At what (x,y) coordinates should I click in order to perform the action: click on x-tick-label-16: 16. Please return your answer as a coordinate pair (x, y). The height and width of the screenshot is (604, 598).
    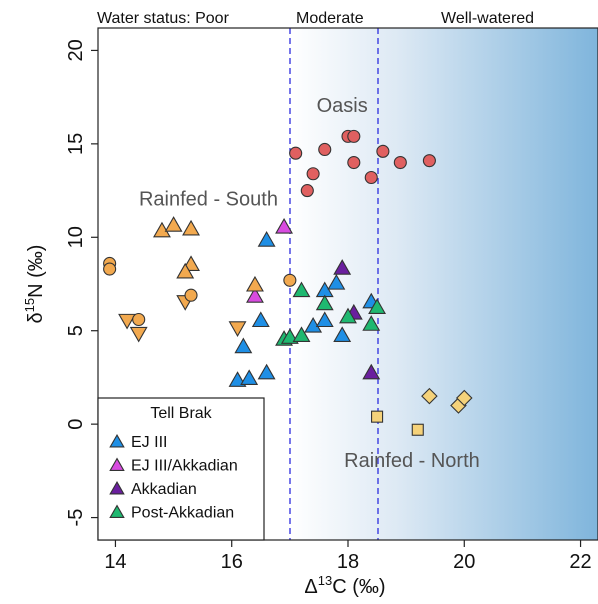
    Looking at the image, I should click on (232, 562).